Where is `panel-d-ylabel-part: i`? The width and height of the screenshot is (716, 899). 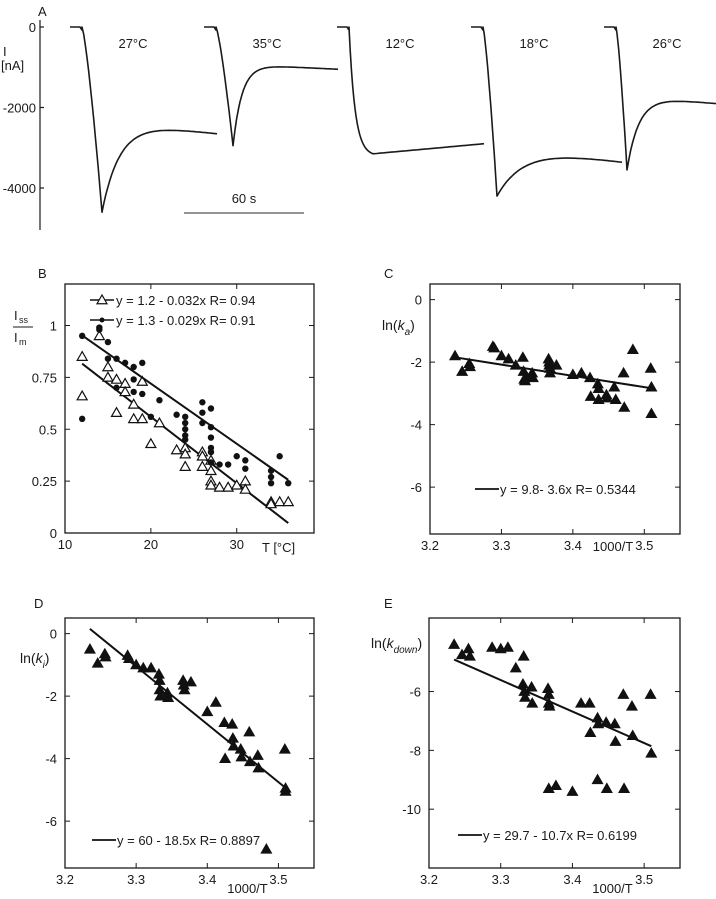
panel-d-ylabel-part: i is located at coordinates (44, 665).